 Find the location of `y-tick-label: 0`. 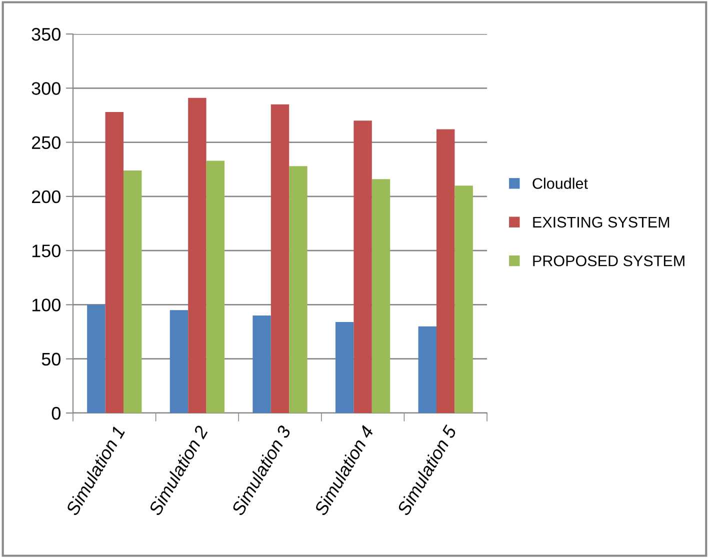

y-tick-label: 0 is located at coordinates (56, 413).